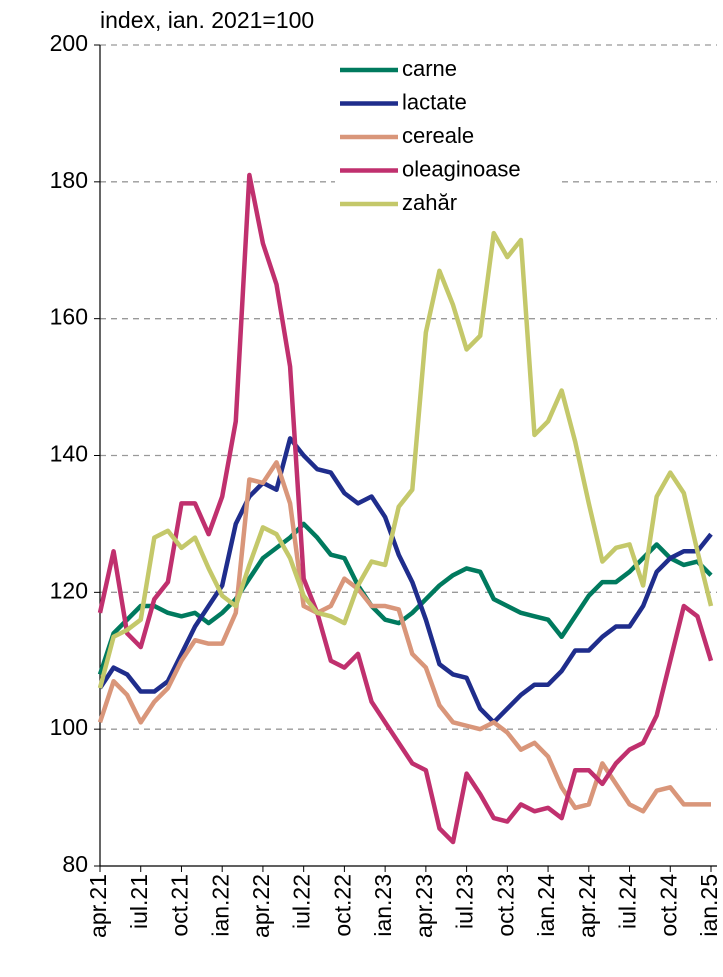 This screenshot has height=977, width=723. What do you see at coordinates (302, 901) in the screenshot?
I see `x-tick-label: iul.22` at bounding box center [302, 901].